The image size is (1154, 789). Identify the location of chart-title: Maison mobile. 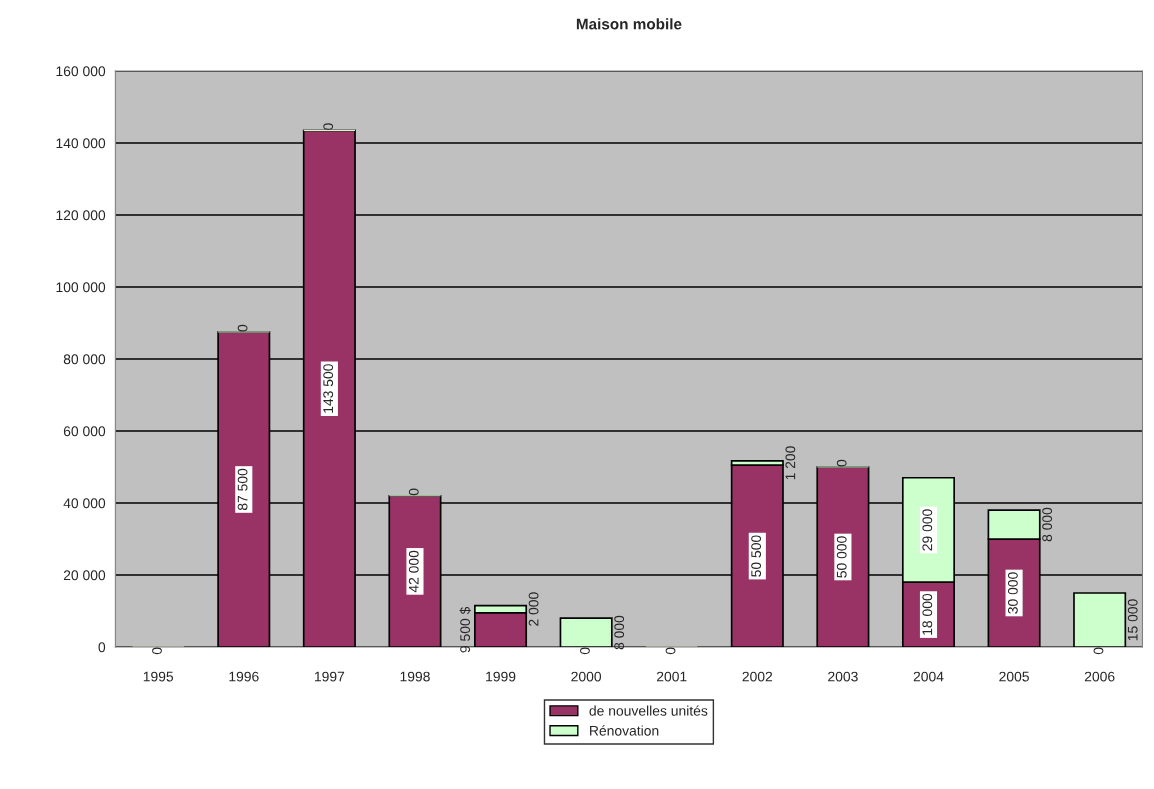
(629, 24).